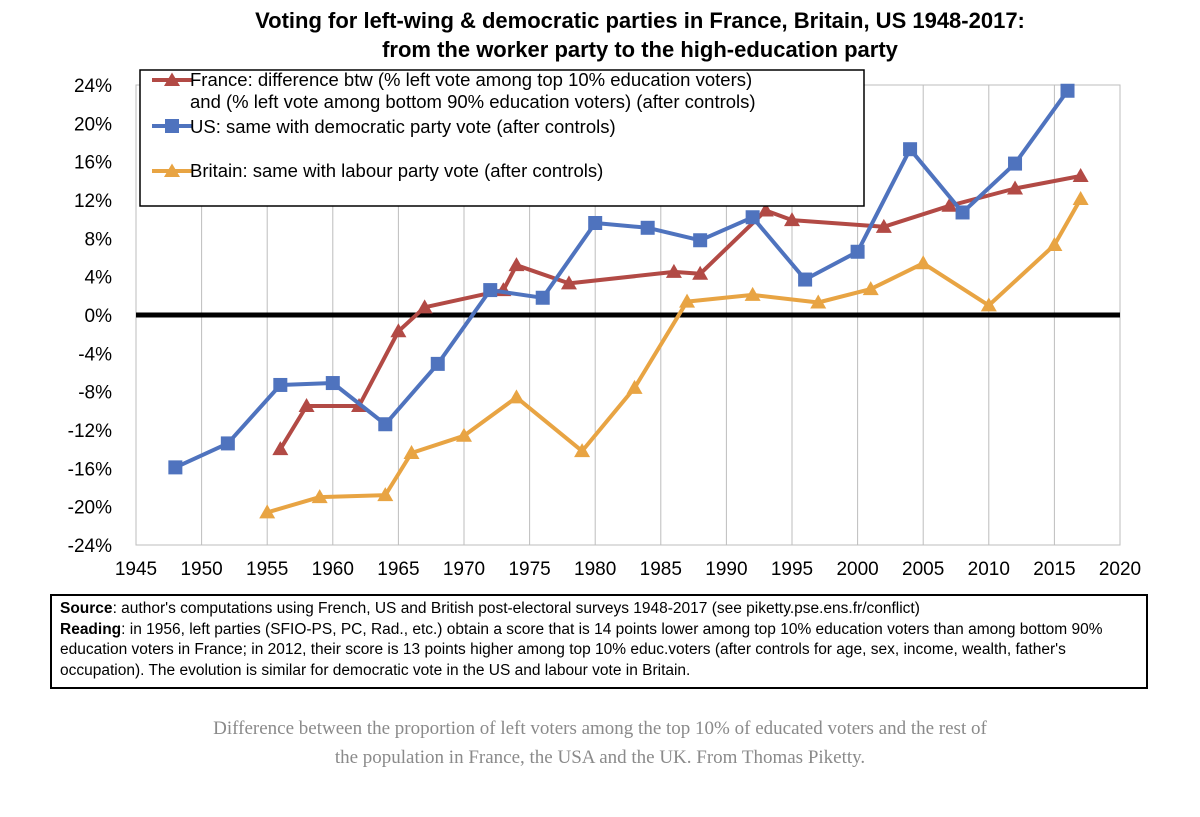  Describe the element at coordinates (93, 163) in the screenshot. I see `y-tick-label: 16%` at that location.